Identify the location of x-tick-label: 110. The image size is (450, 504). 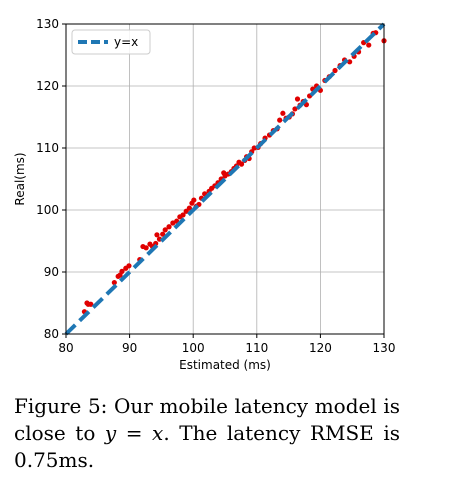
(256, 348).